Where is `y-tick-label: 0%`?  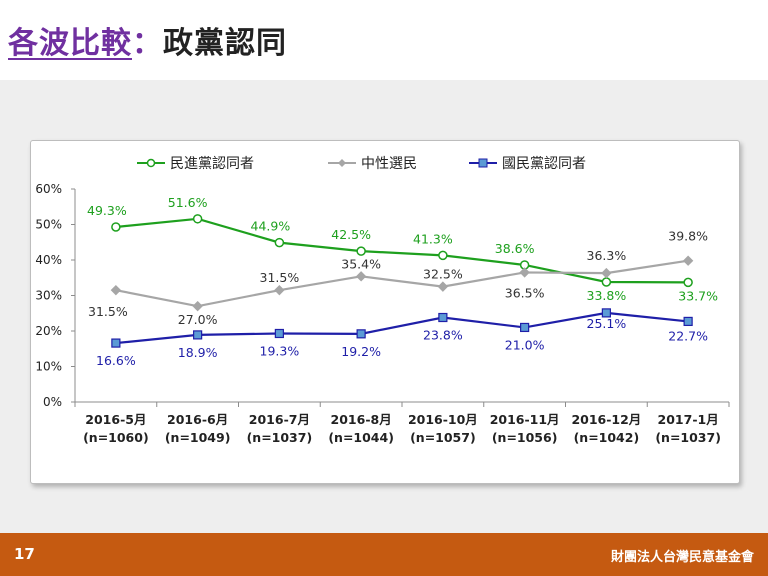 y-tick-label: 0% is located at coordinates (52, 402).